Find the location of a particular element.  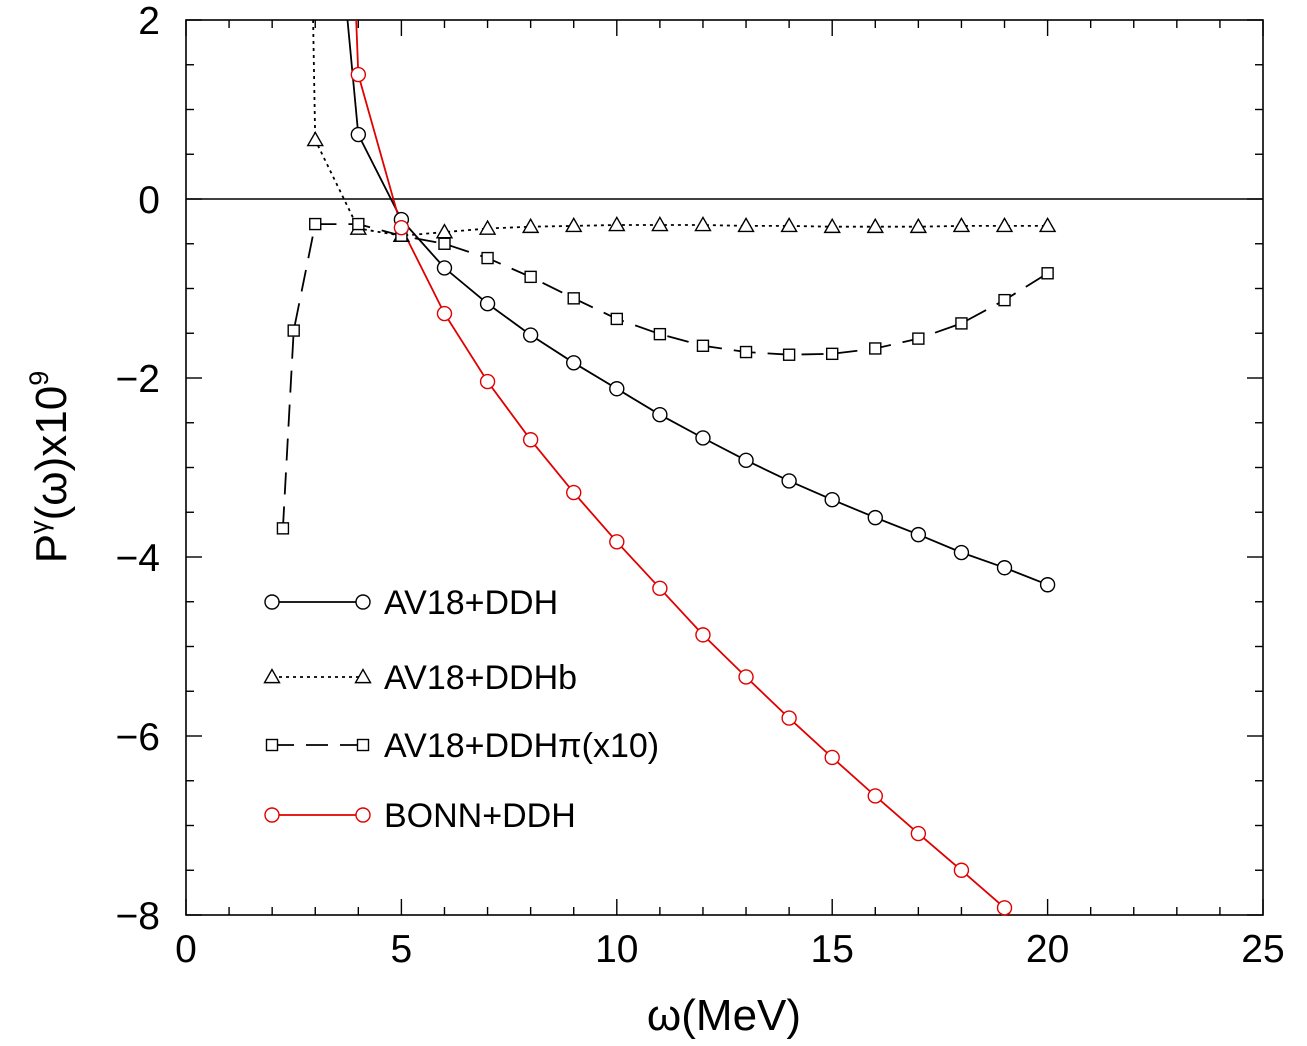

y-tick-label: −4 is located at coordinates (138, 558).